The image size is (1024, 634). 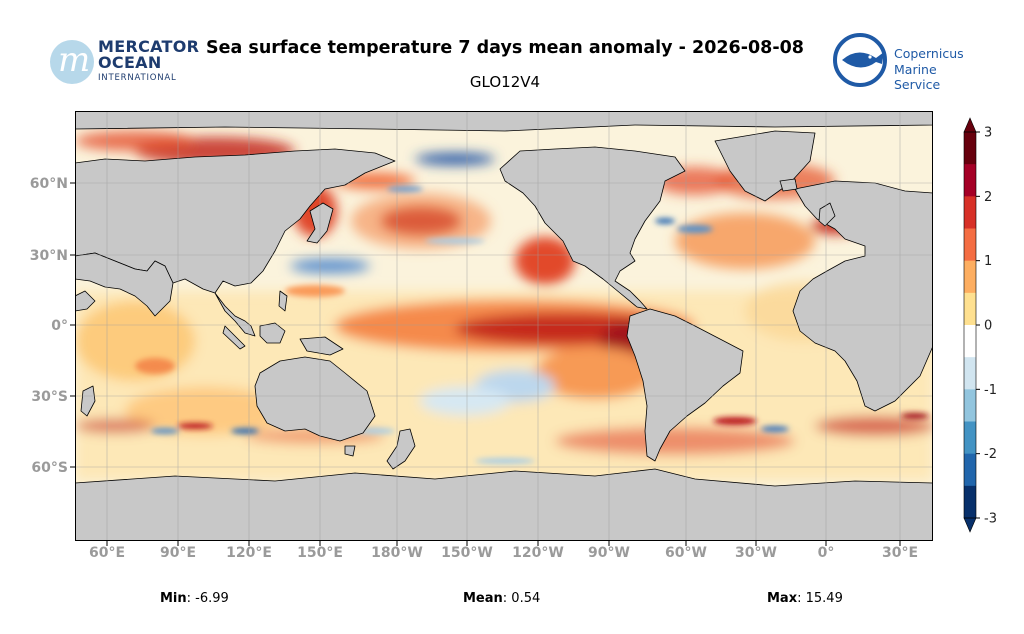 I want to click on lon-tick-label: 150°E, so click(x=320, y=553).